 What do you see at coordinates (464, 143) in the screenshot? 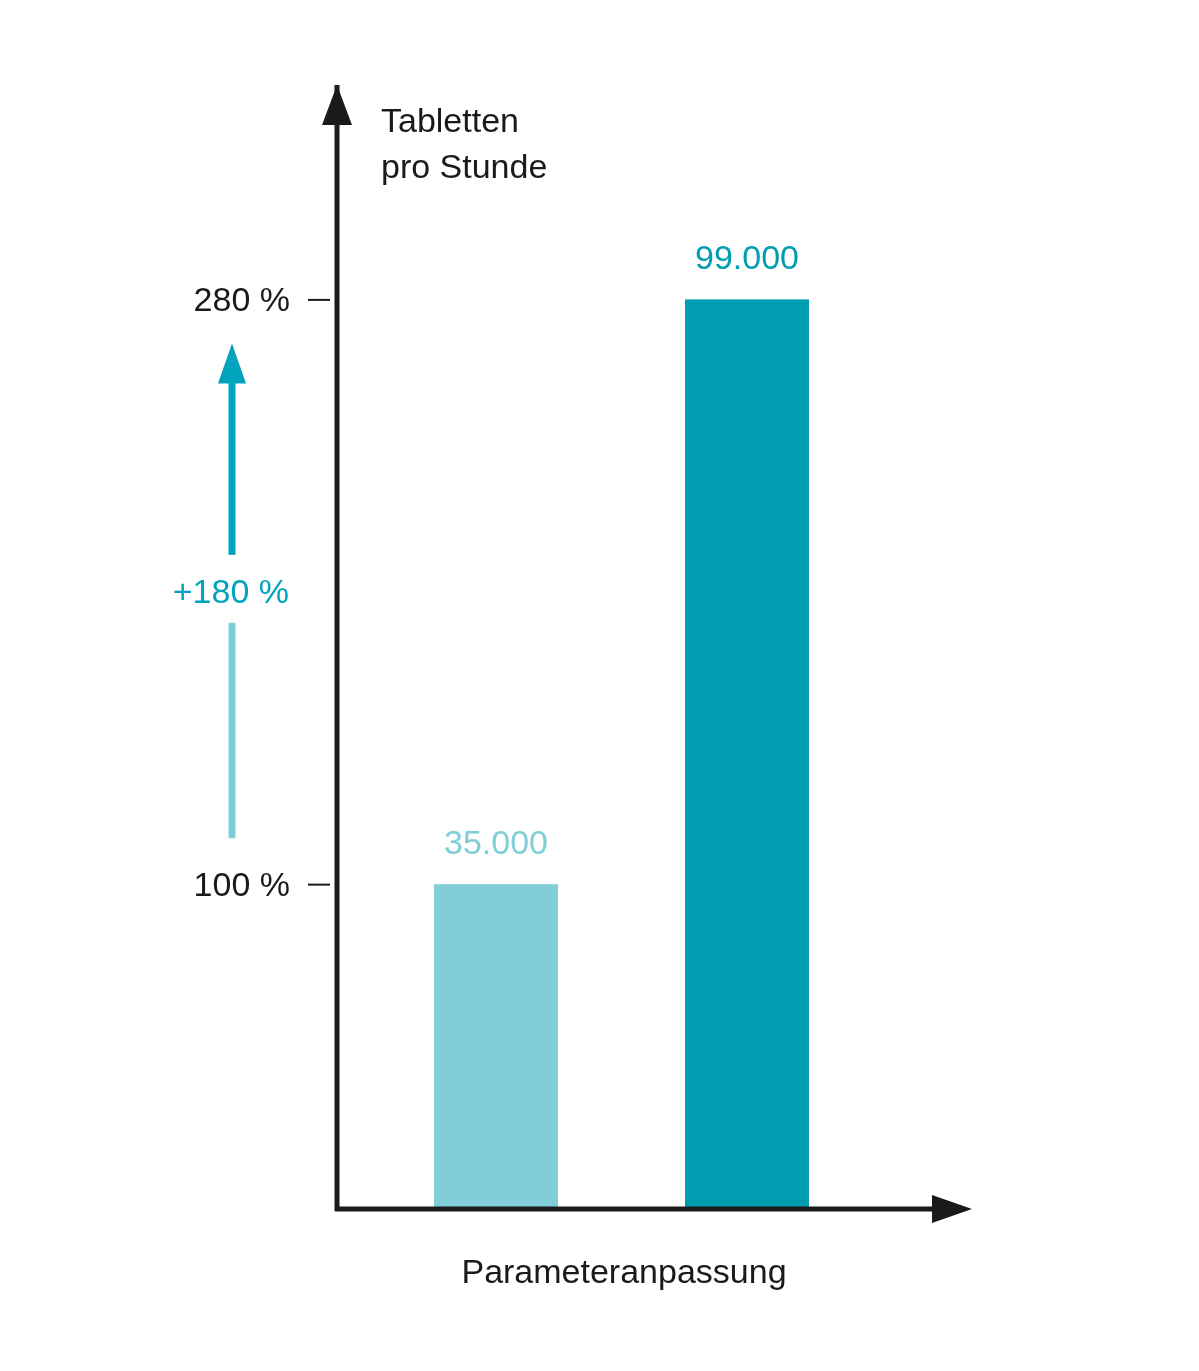
I see `y-axis-title: Tabletten pro Stunde` at bounding box center [464, 143].